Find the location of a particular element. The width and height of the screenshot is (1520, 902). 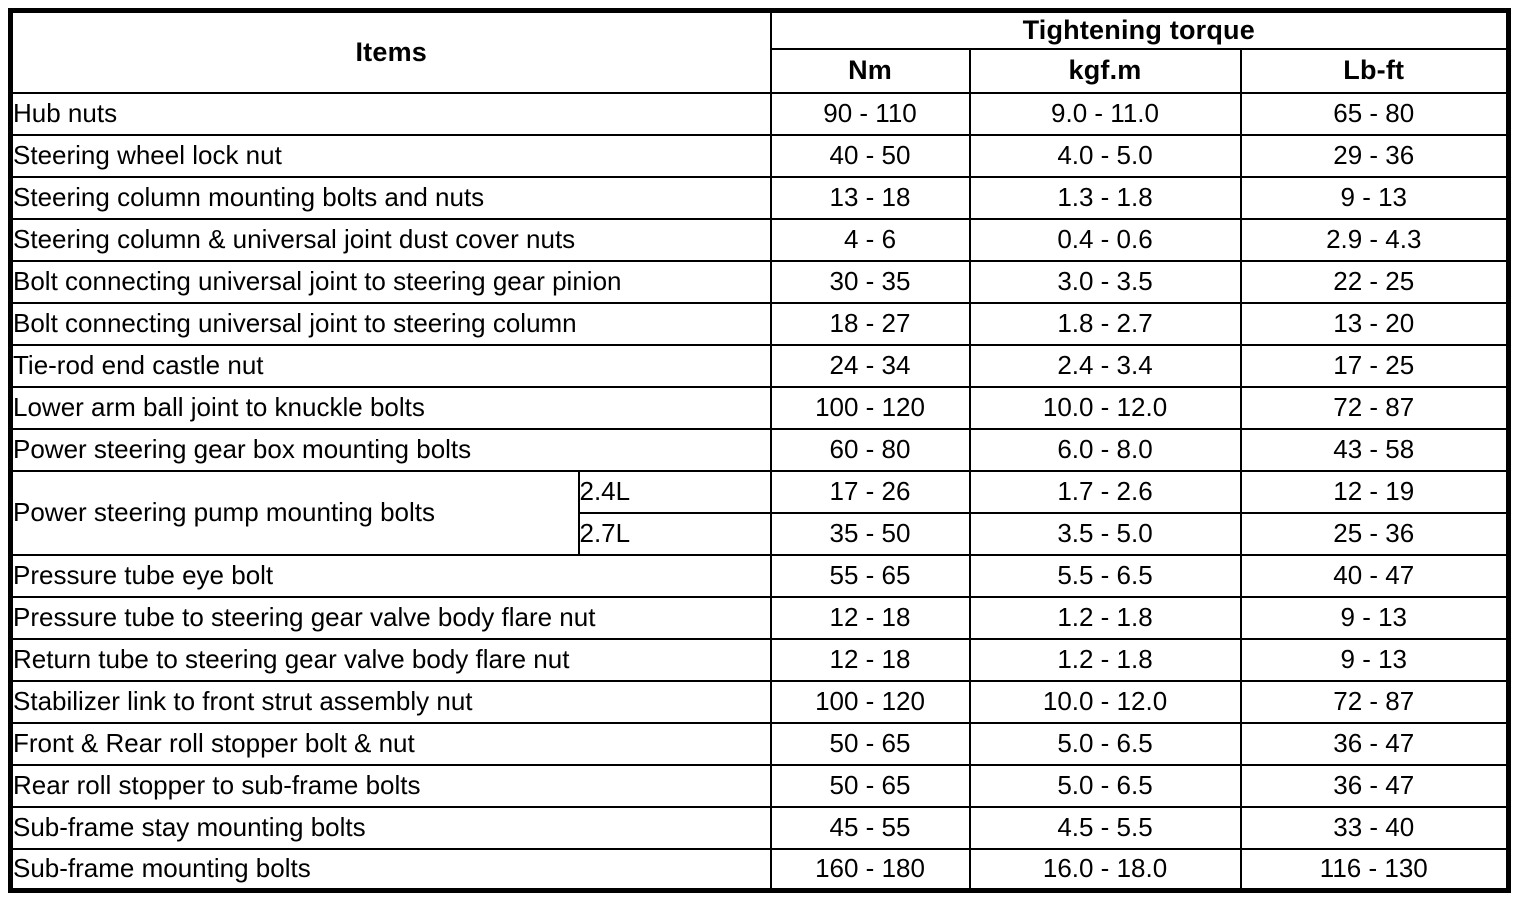

lbft-value: 13 - 20 is located at coordinates (1374, 323).